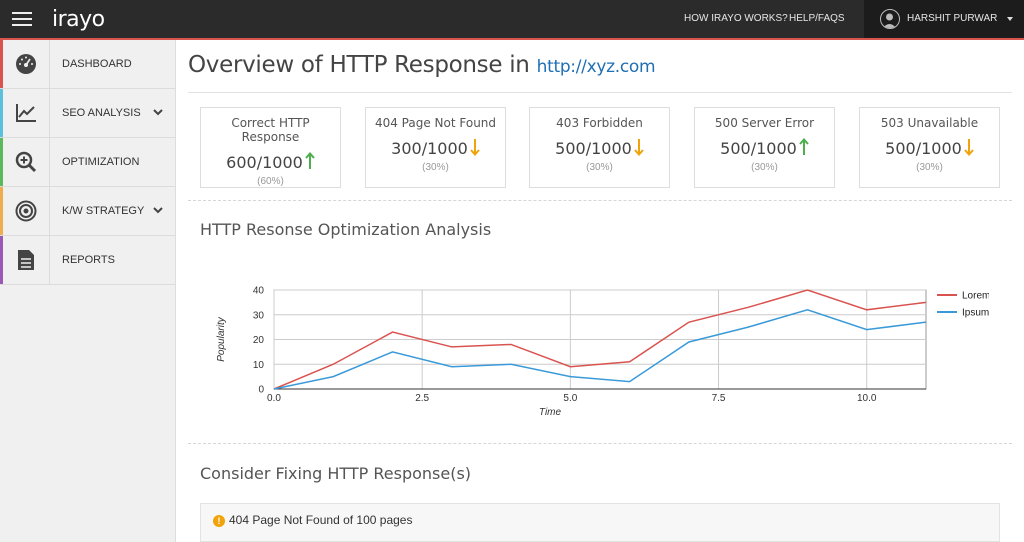  Describe the element at coordinates (101, 113) in the screenshot. I see `sidebar-item-label: SEO ANALYSIS` at that location.